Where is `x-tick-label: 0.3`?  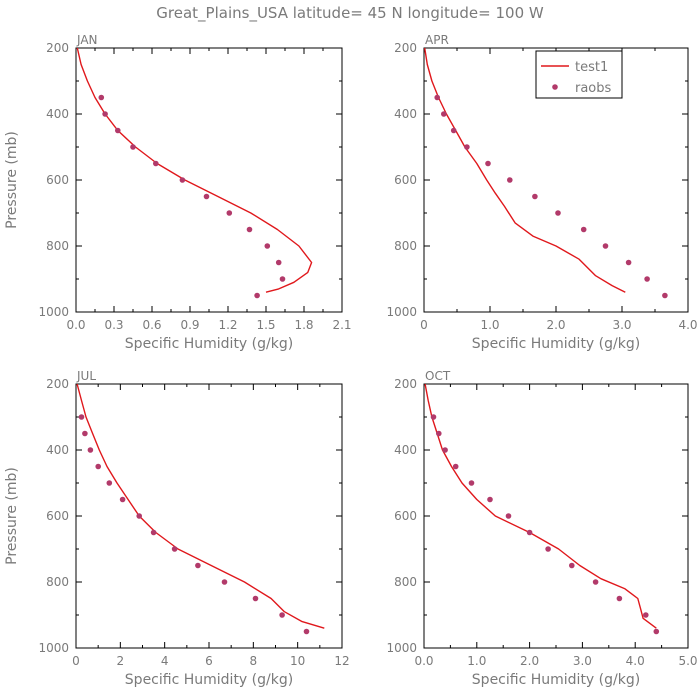 x-tick-label: 0.3 is located at coordinates (113, 325).